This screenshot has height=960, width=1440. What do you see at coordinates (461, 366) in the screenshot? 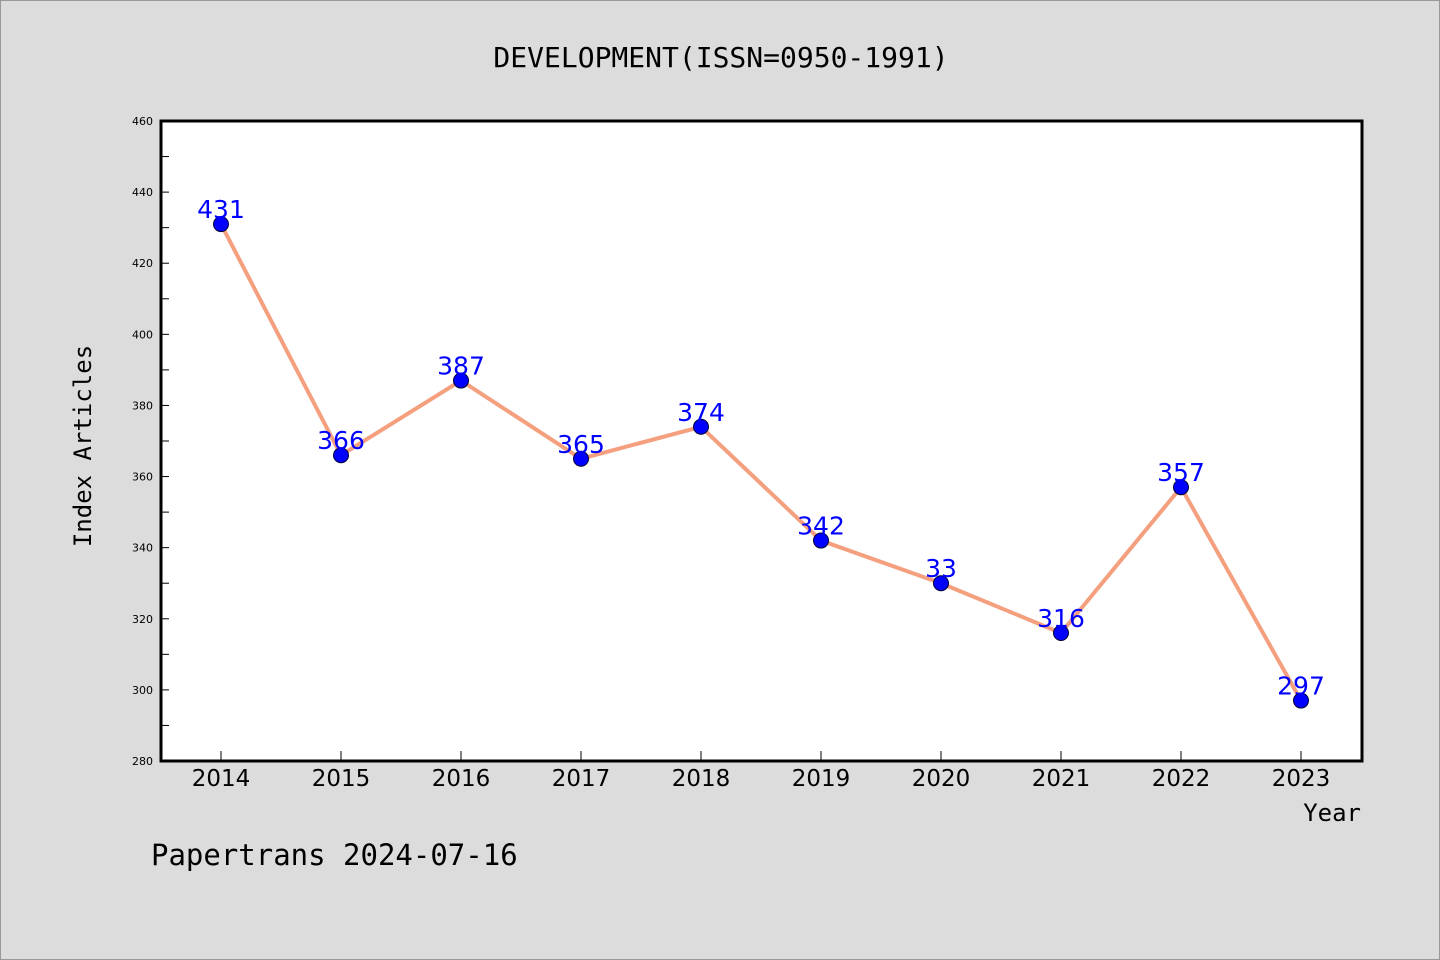
I see `data-label: 387` at bounding box center [461, 366].